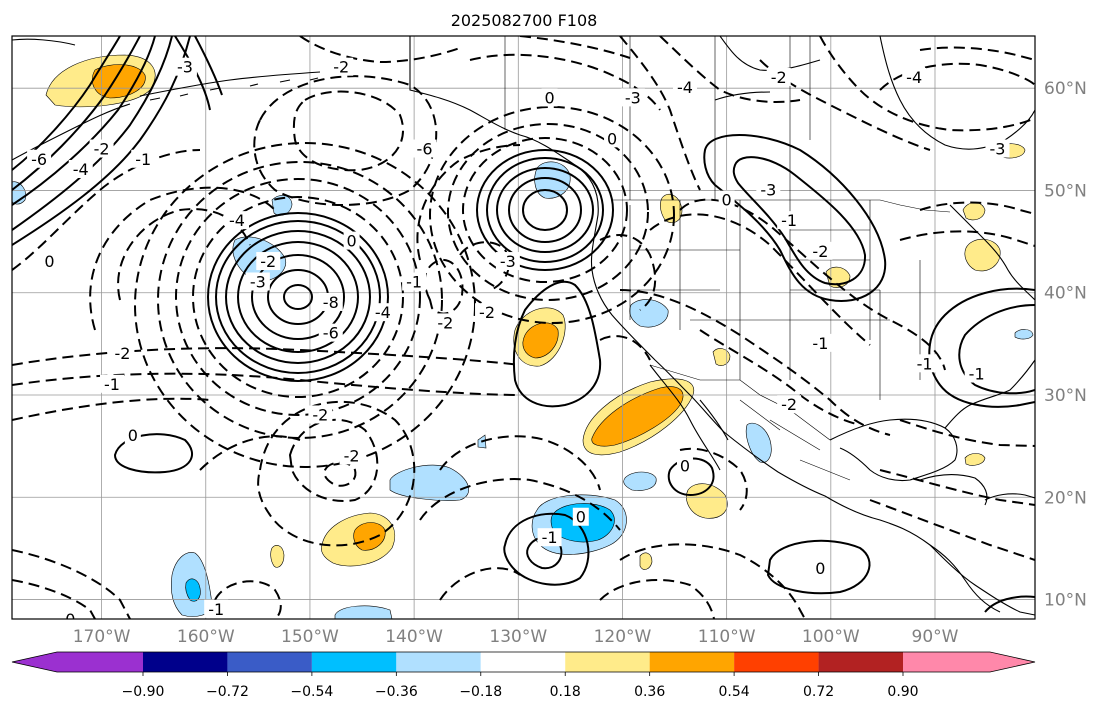 This screenshot has width=1105, height=716. I want to click on contour-dashed-west-ridge-b, so click(625, 348).